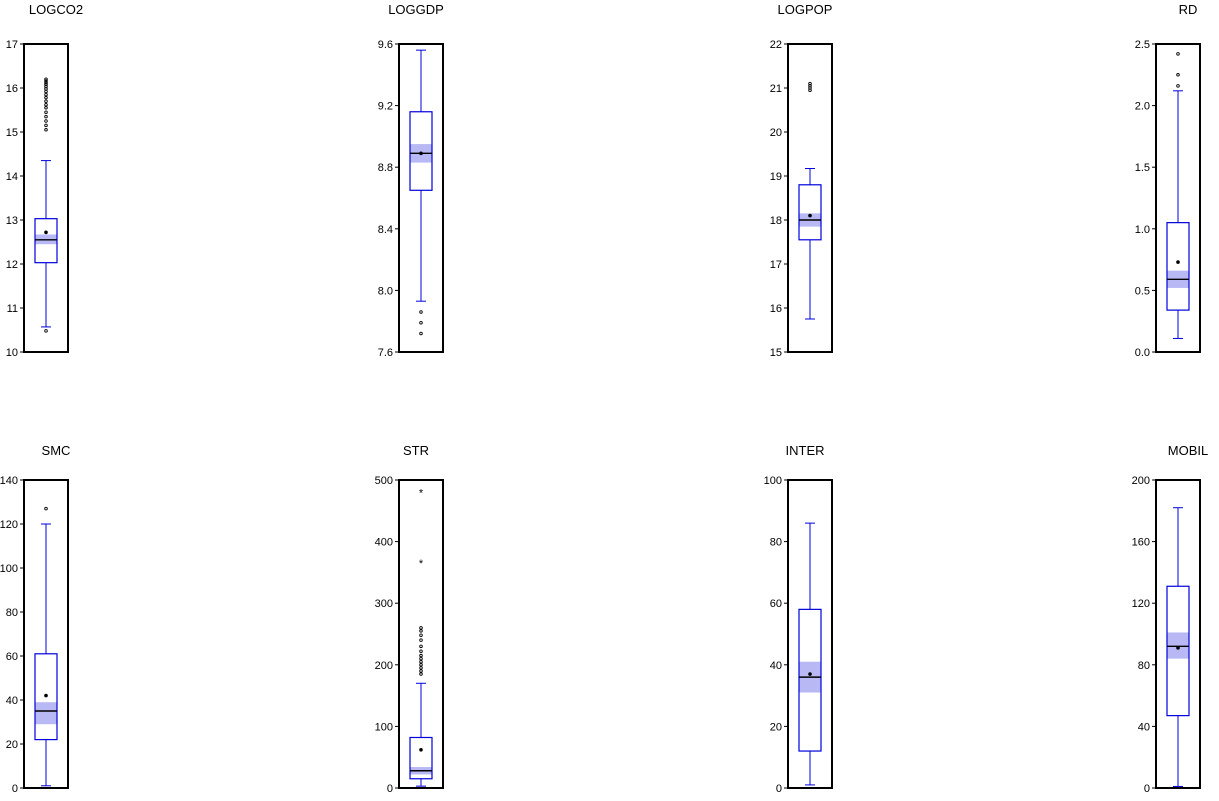 The width and height of the screenshot is (1219, 801). Describe the element at coordinates (1188, 450) in the screenshot. I see `panel-title: MOBIL` at that location.